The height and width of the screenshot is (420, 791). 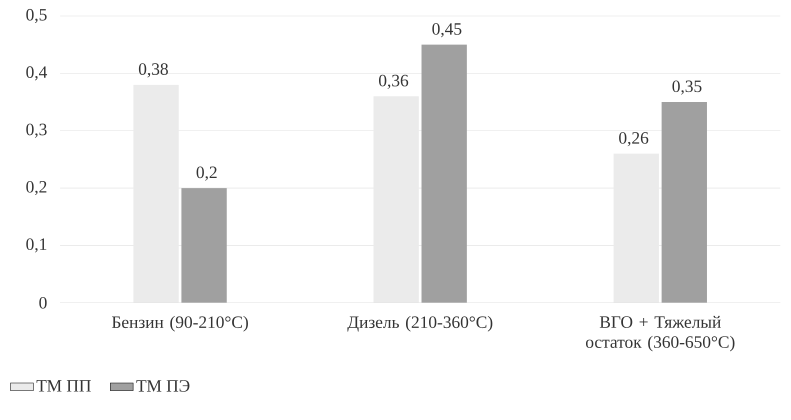 What do you see at coordinates (37, 73) in the screenshot?
I see `y-tick-label: 0,4` at bounding box center [37, 73].